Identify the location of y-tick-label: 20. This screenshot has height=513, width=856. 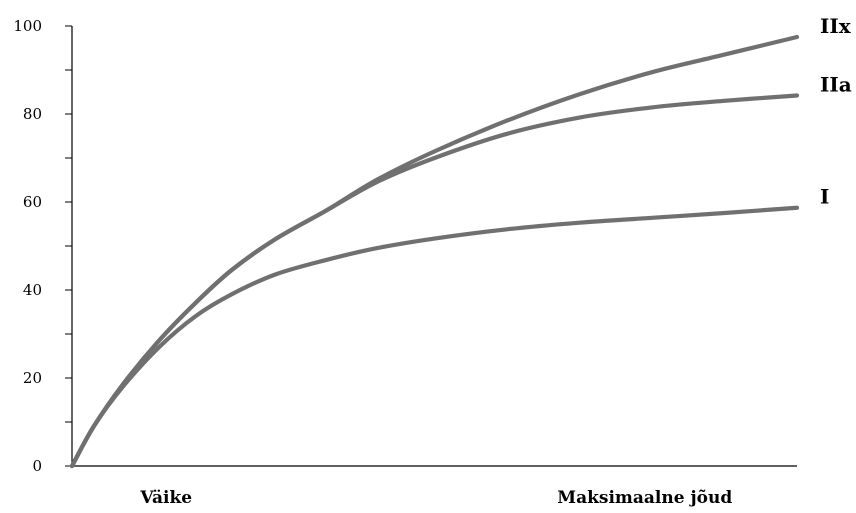
(32, 378).